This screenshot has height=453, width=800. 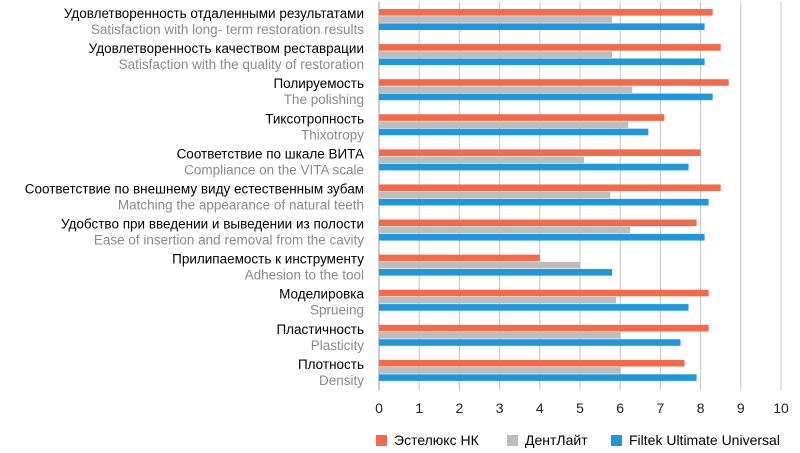 I want to click on category-label-en: Adhesion to the tool, so click(x=304, y=275).